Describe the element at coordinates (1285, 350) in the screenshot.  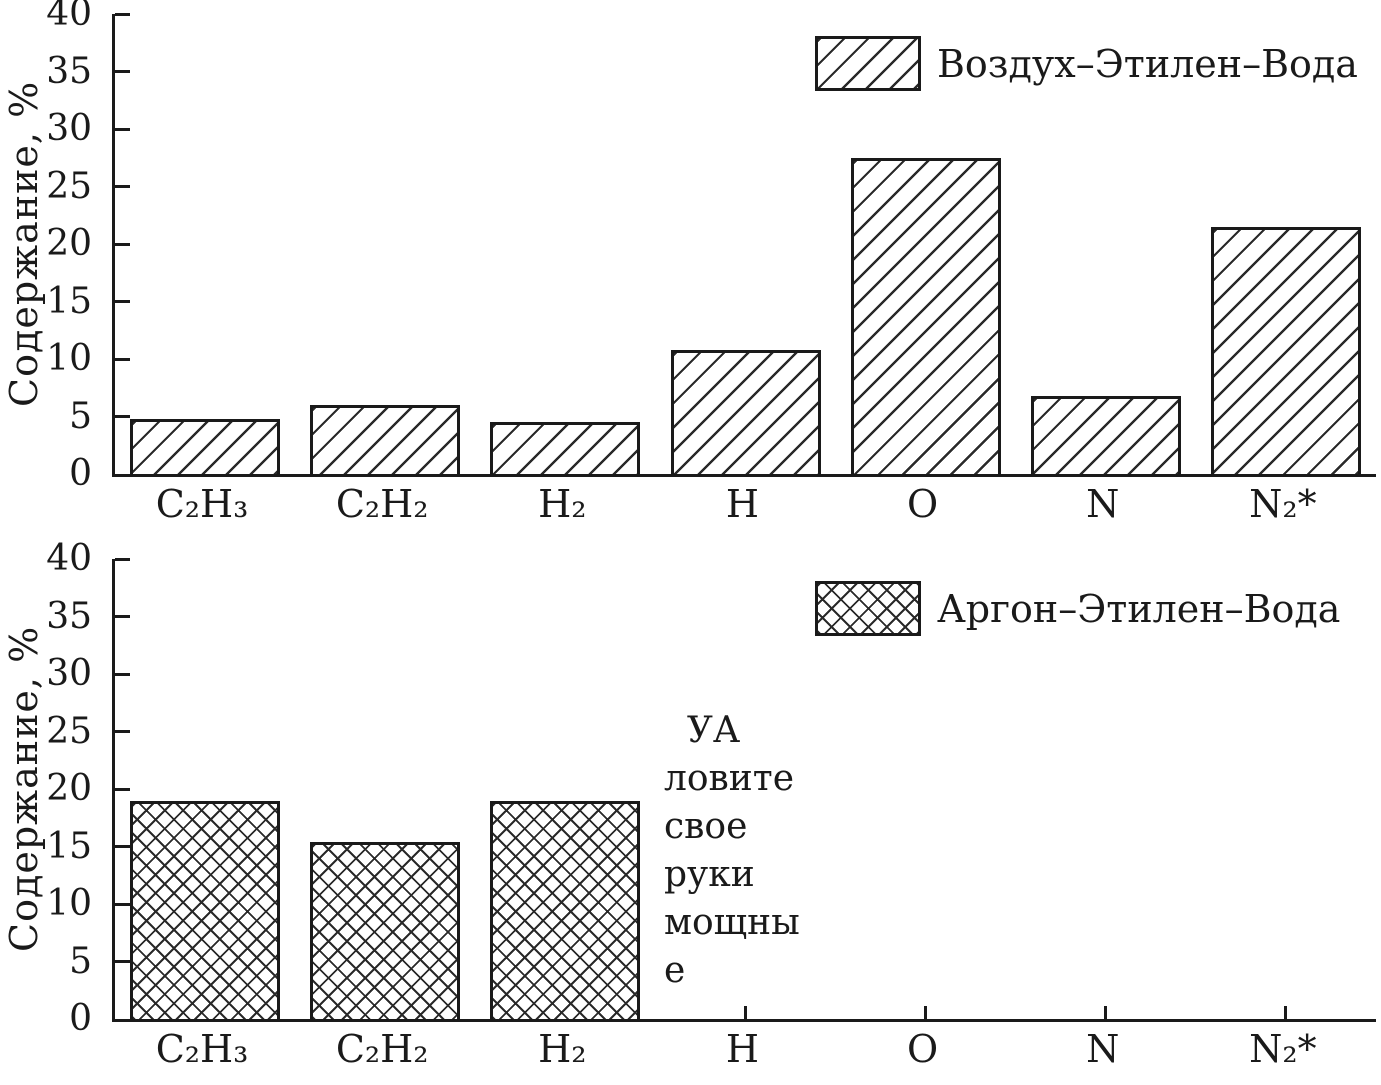
I see `bar-N₂*` at that location.